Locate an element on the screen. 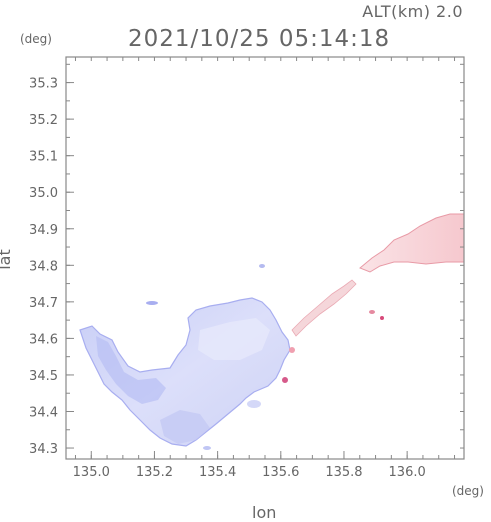 This screenshot has height=522, width=491. echo-region-west-core is located at coordinates (131, 370).